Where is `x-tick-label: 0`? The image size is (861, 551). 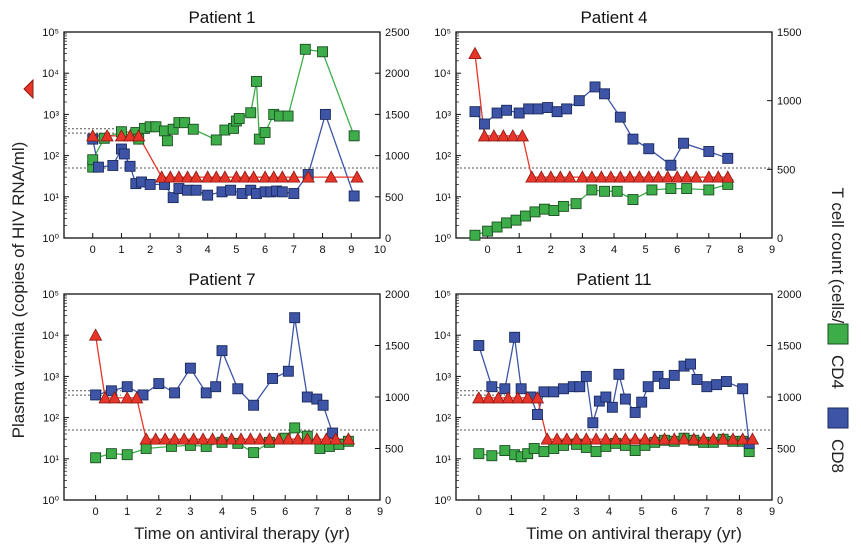
x-tick-label: 0 is located at coordinates (488, 250).